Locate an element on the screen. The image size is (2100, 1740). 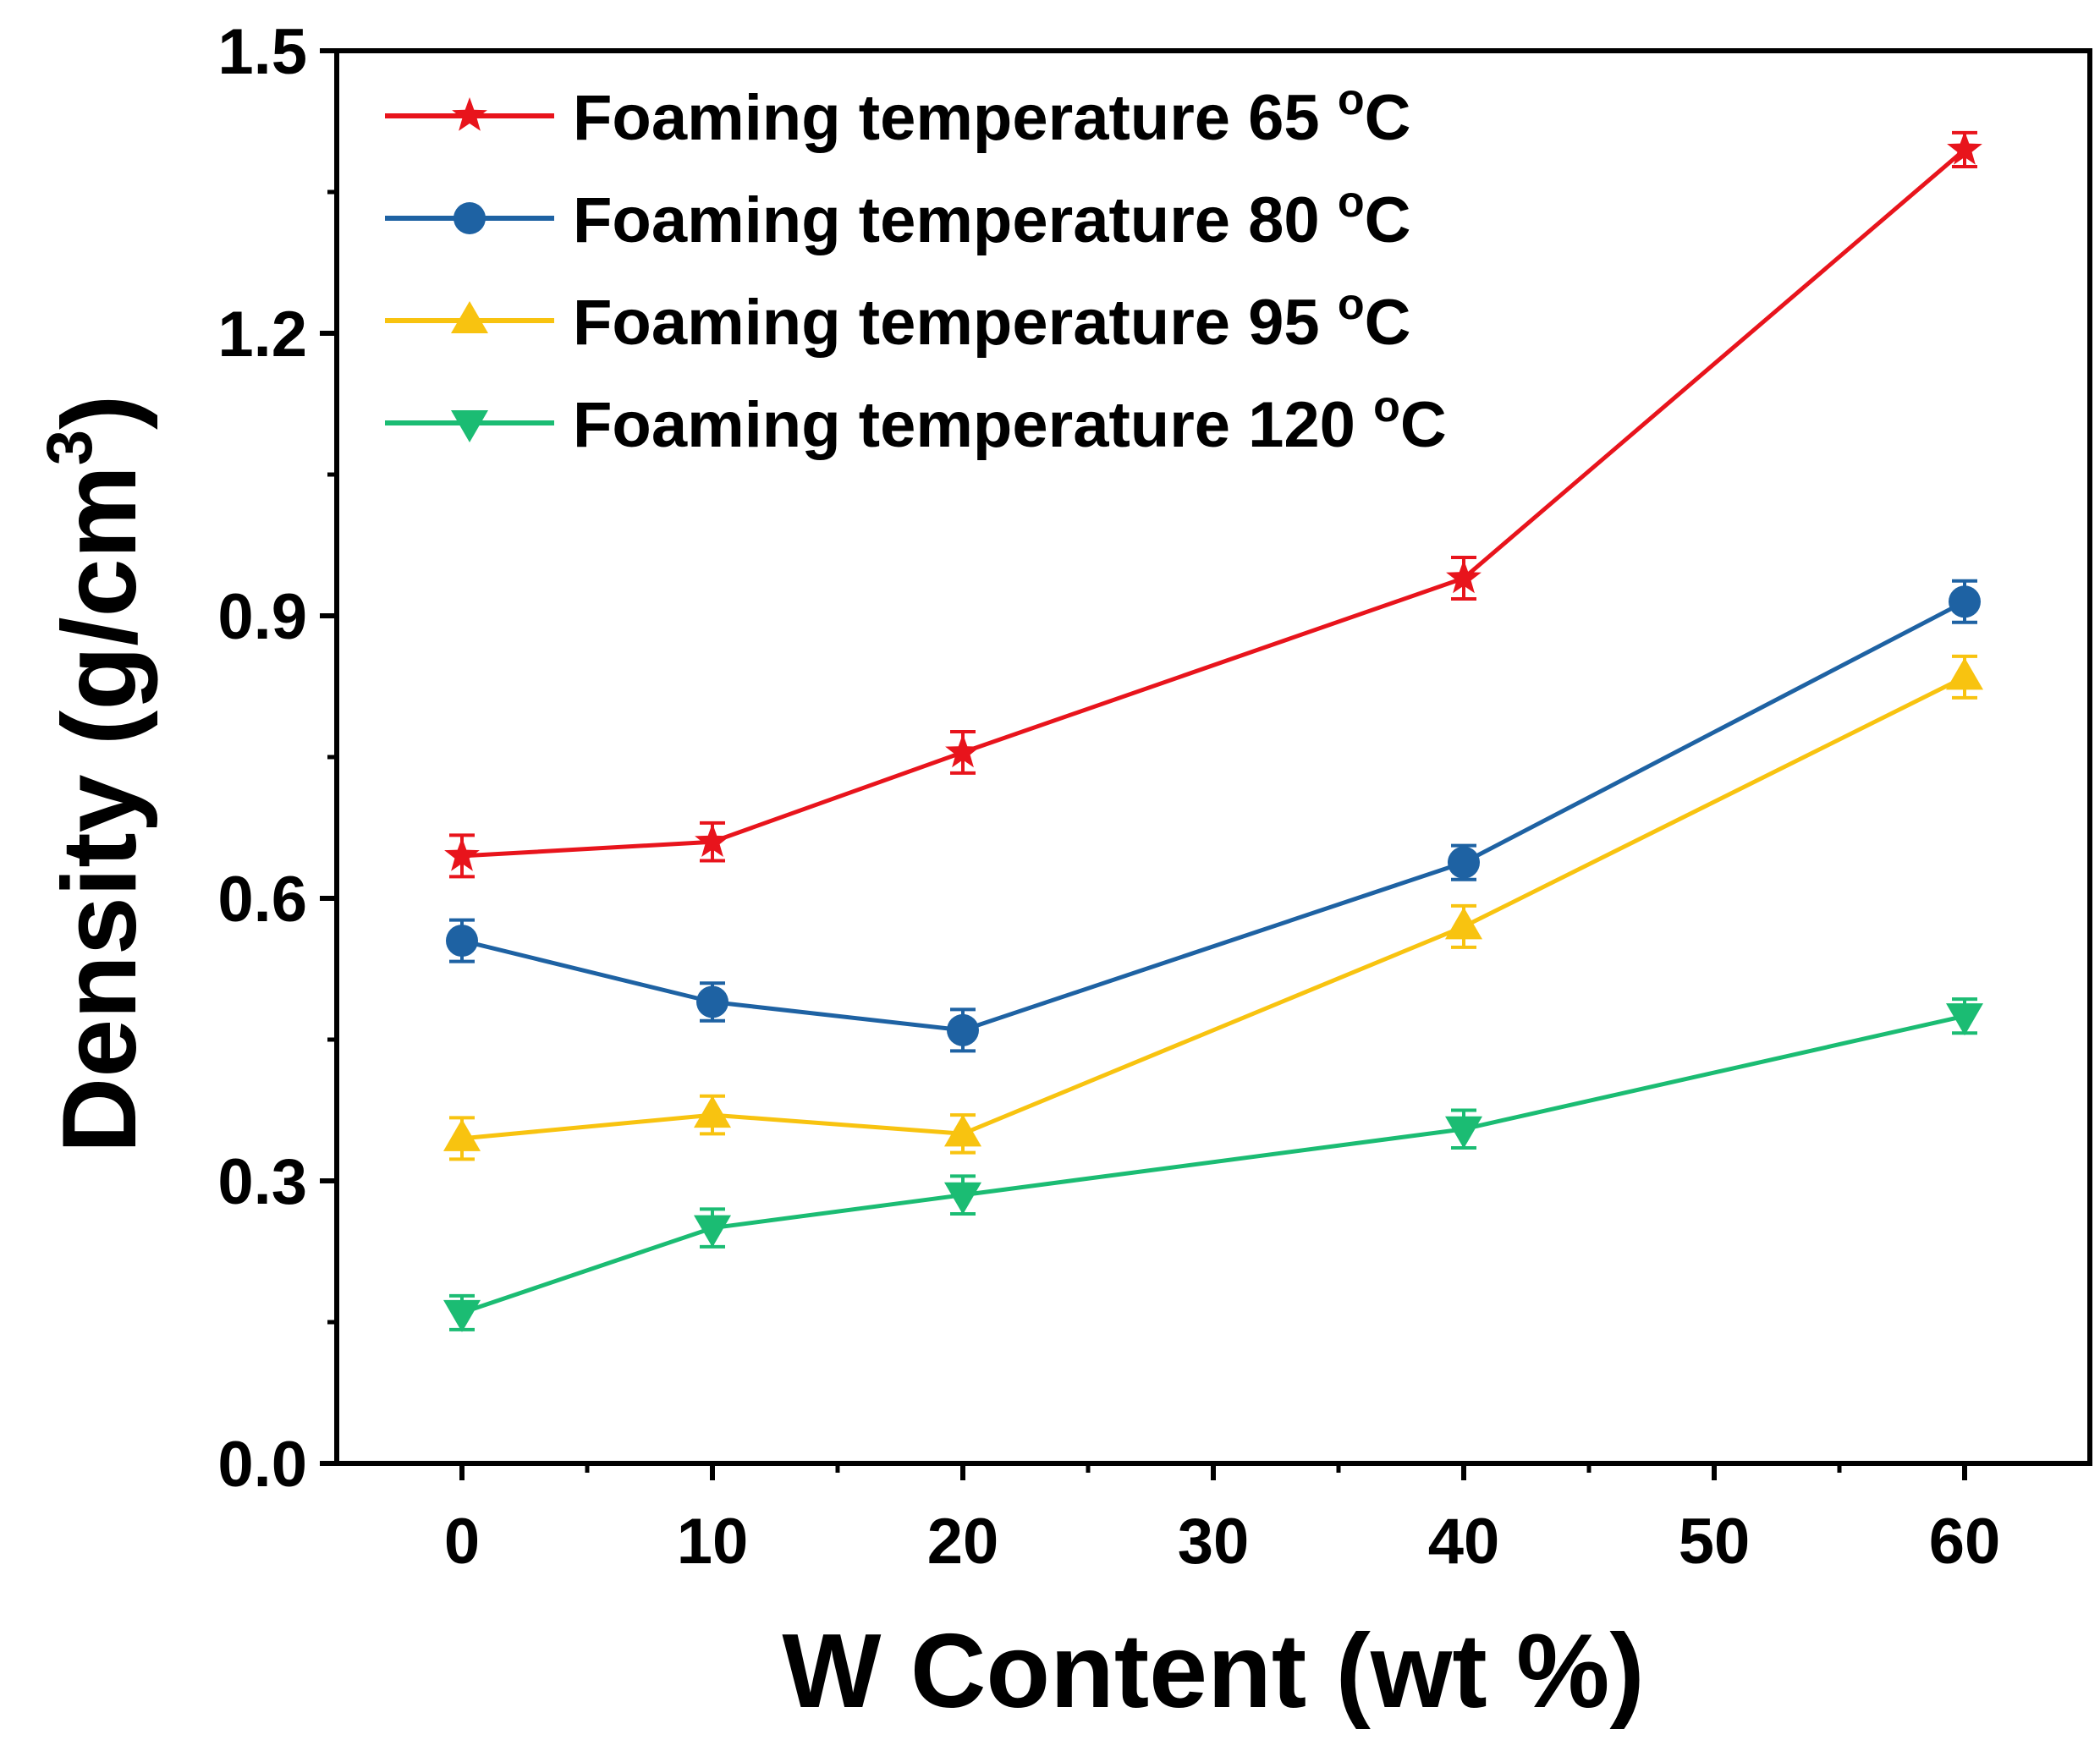
y-tick-label: 0.6 is located at coordinates (262, 900).